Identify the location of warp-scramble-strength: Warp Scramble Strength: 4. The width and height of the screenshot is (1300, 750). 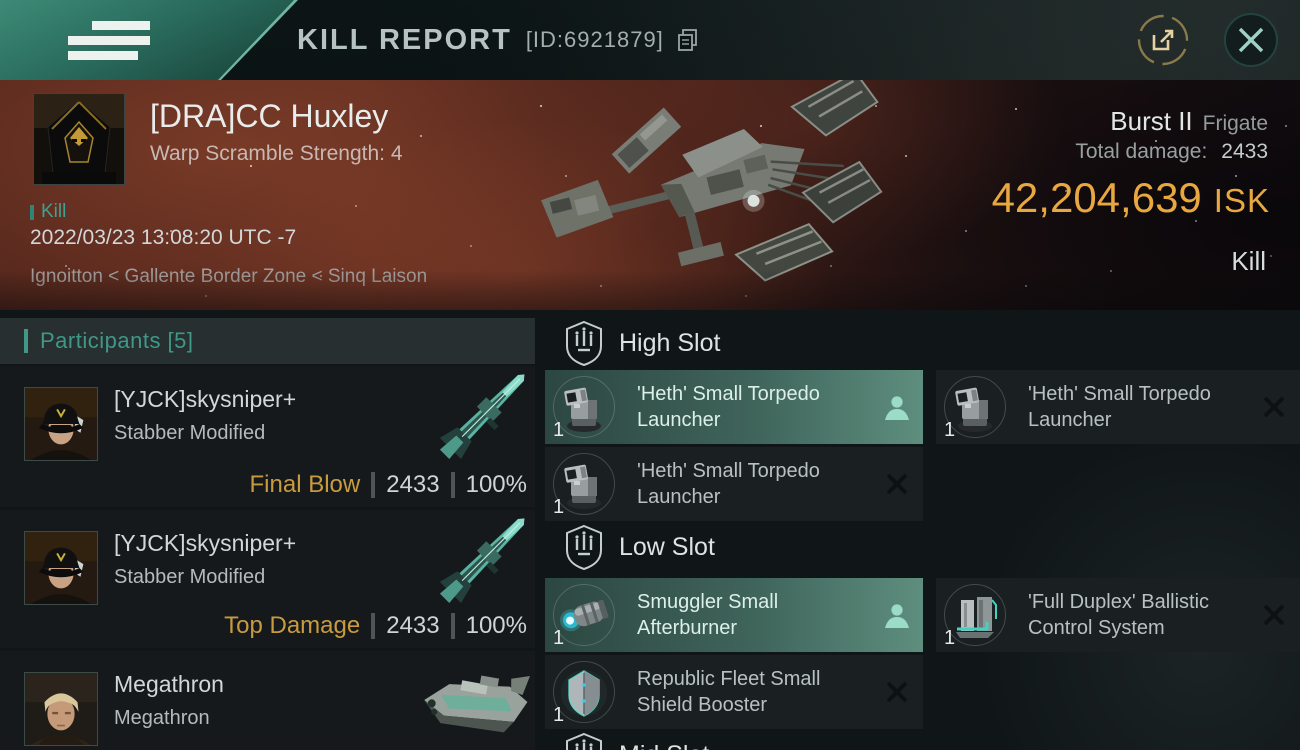
(276, 153).